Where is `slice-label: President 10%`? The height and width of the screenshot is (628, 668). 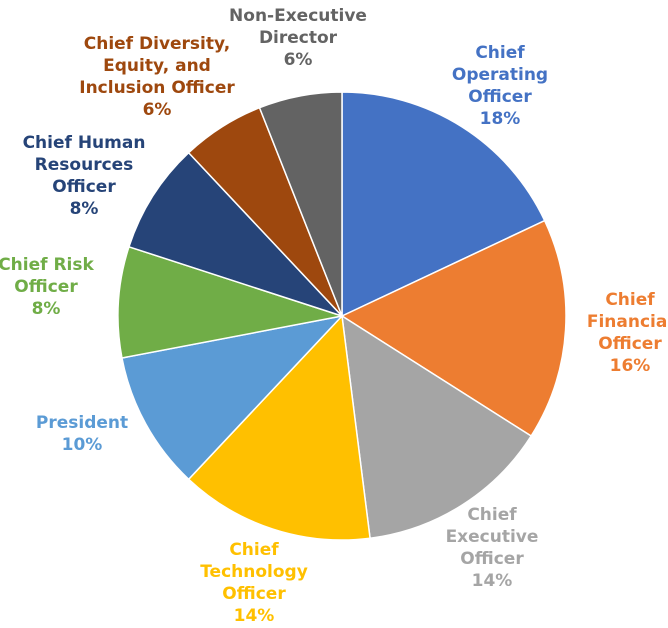
slice-label: President 10% is located at coordinates (82, 434).